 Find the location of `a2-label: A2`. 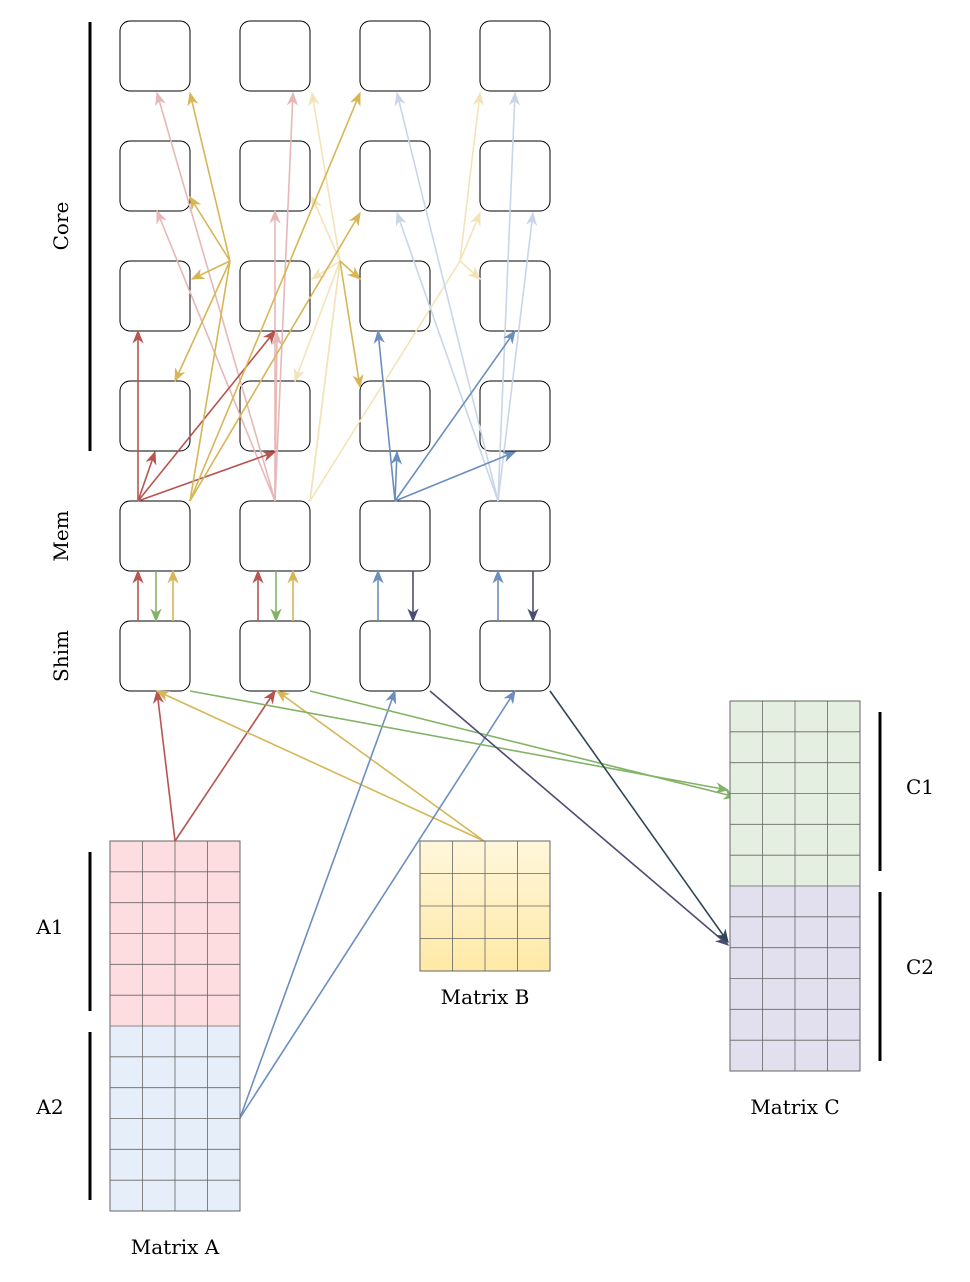

a2-label: A2 is located at coordinates (49, 1107).